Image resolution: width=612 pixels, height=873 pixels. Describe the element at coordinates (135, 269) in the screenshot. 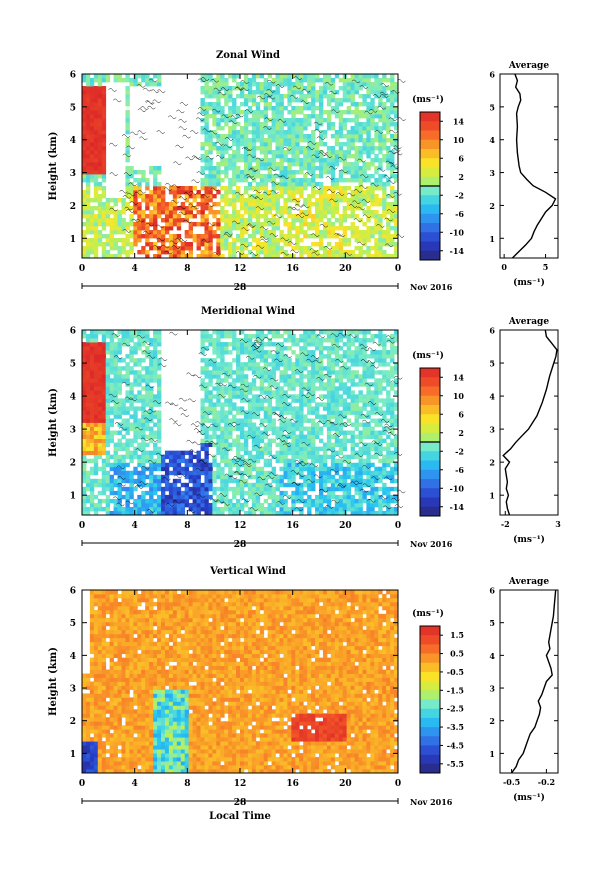

I see `x-tick-label: 4` at that location.